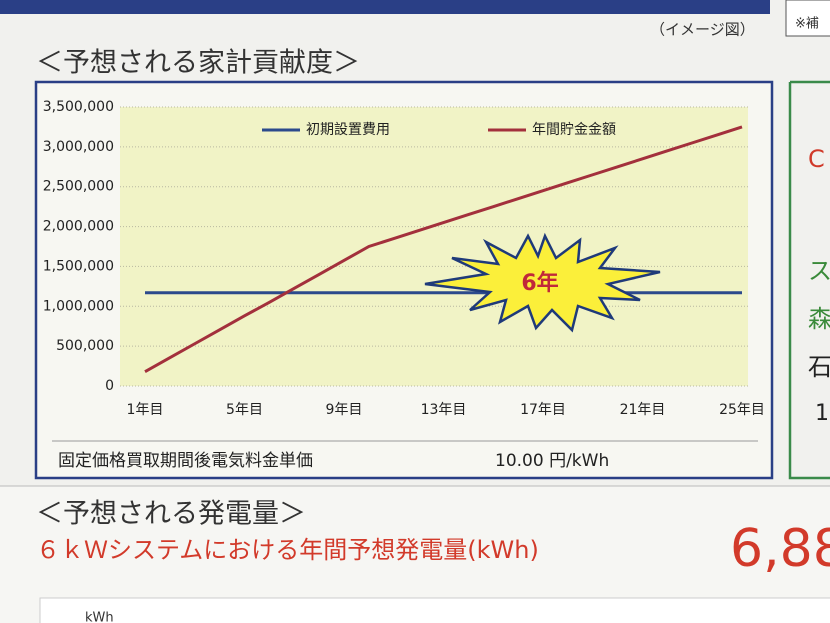 The image size is (830, 623). What do you see at coordinates (185, 461) in the screenshot?
I see `footer-label: 固定価格買取期間後電気料金単価` at bounding box center [185, 461].